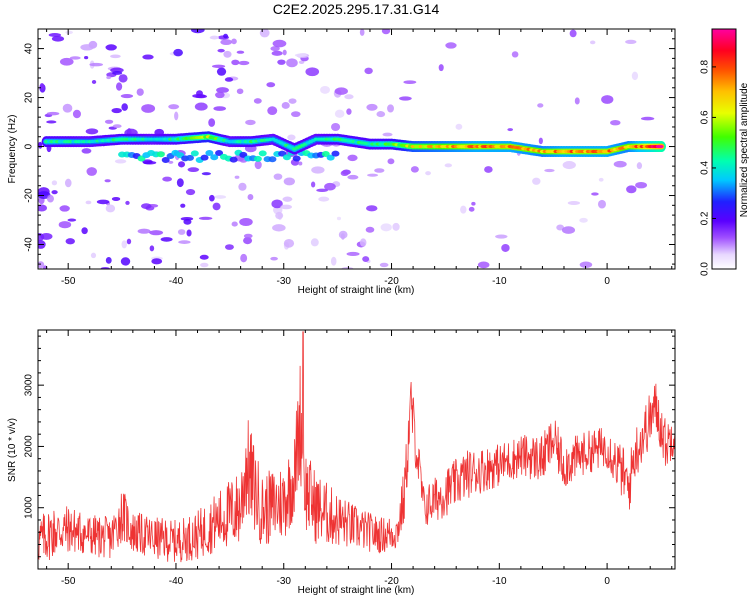 The width and height of the screenshot is (750, 600). What do you see at coordinates (705, 168) in the screenshot?
I see `colorbar-tick-label: 0.4` at bounding box center [705, 168].